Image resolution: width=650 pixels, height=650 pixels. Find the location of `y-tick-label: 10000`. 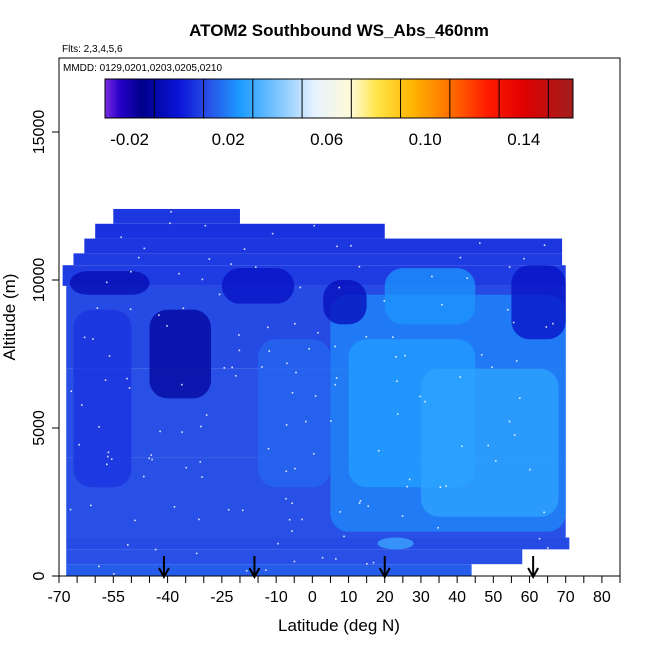

y-tick-label: 10000 is located at coordinates (39, 280).